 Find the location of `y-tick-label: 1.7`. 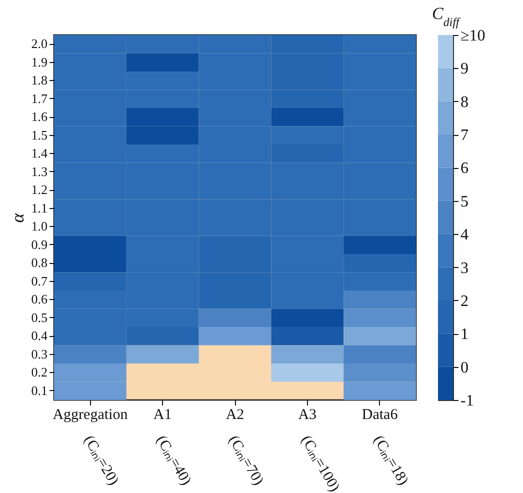

y-tick-label: 1.7 is located at coordinates (39, 98).